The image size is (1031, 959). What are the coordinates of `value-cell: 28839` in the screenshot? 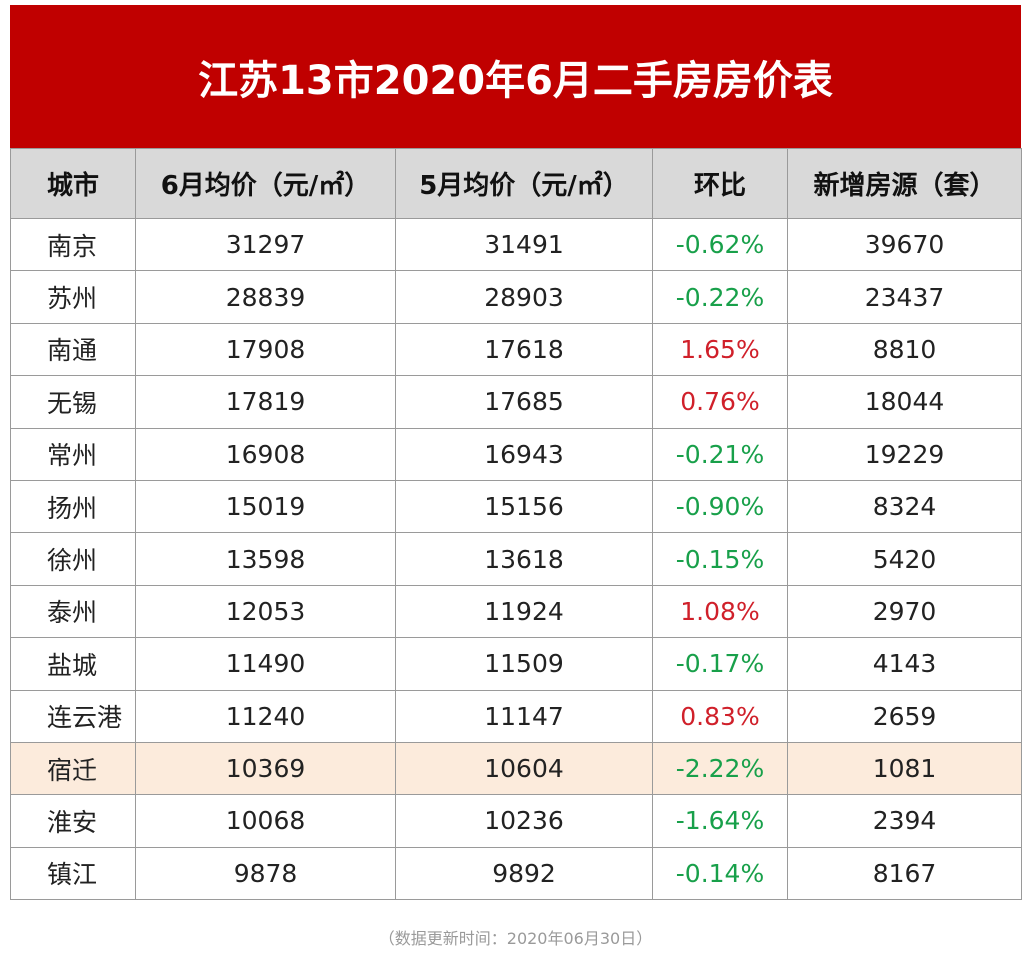 It's located at (265, 297).